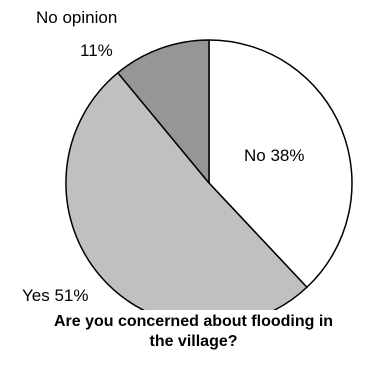 This screenshot has width=387, height=385. Describe the element at coordinates (76, 17) in the screenshot. I see `slice-label-no-opinion: No opinion` at that location.